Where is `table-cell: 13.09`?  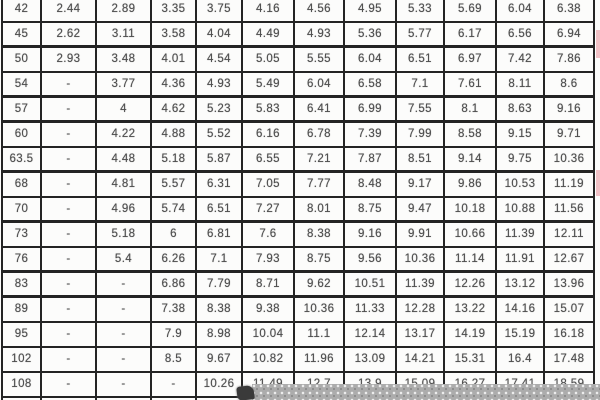
table-cell: 13.09 is located at coordinates (370, 359).